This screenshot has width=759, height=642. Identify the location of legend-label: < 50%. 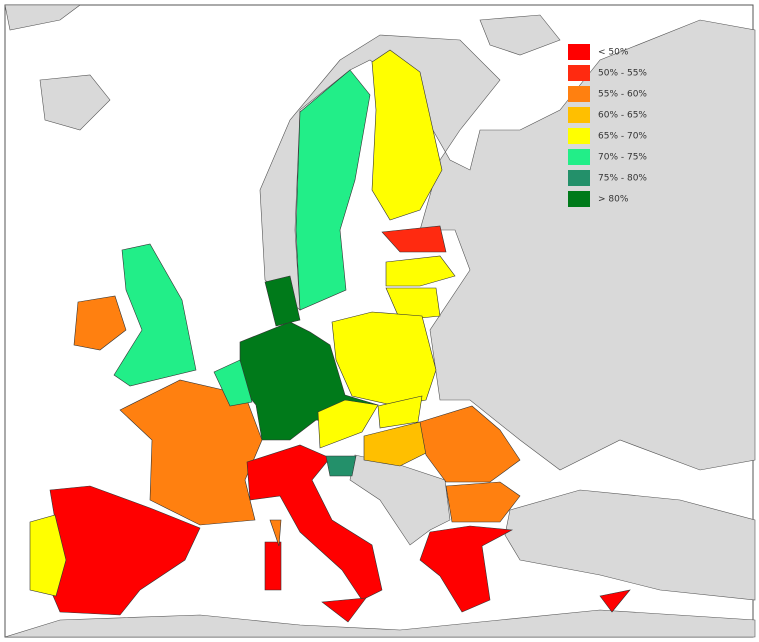
(613, 53).